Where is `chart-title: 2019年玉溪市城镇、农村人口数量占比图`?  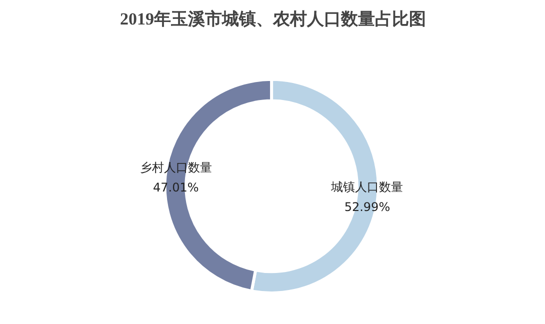 chart-title: 2019年玉溪市城镇、农村人口数量占比图 is located at coordinates (273, 19).